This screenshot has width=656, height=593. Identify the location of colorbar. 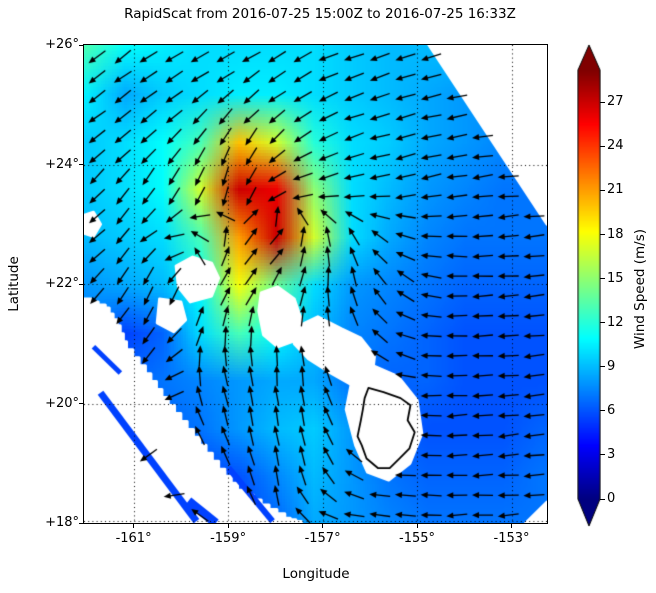
(589, 286).